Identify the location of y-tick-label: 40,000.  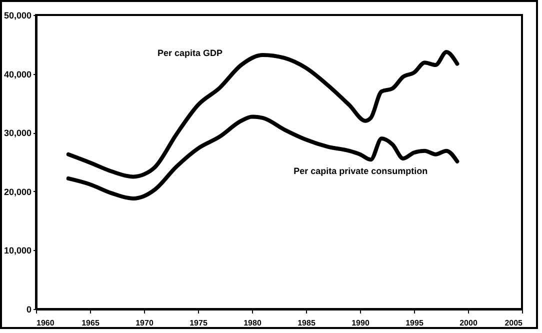
(18, 74).